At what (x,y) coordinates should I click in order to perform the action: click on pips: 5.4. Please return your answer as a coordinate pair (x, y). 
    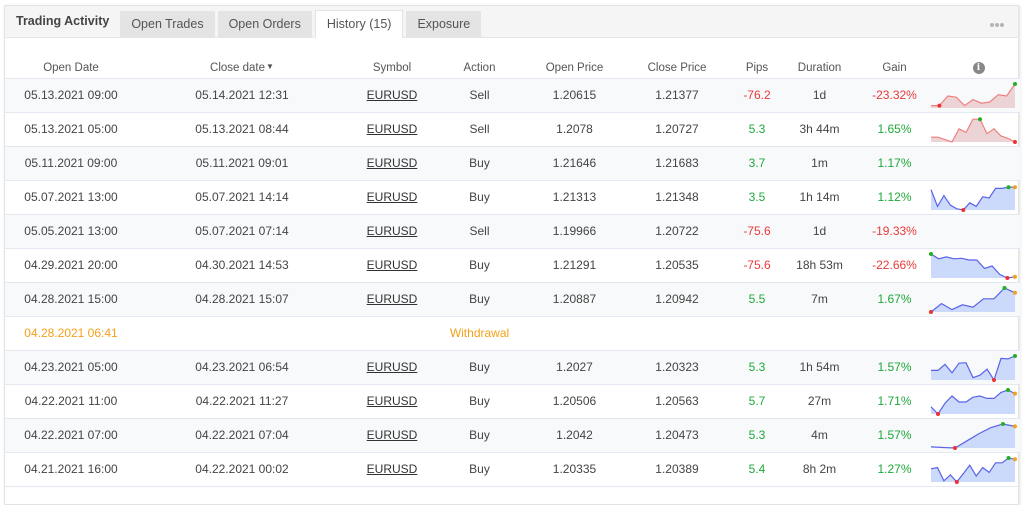
    Looking at the image, I should click on (757, 469).